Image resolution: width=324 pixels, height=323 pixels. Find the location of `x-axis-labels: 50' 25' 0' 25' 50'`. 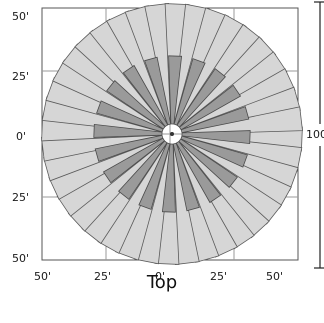

x-axis-labels: 50' 25' 0' 25' 50' is located at coordinates (158, 276).